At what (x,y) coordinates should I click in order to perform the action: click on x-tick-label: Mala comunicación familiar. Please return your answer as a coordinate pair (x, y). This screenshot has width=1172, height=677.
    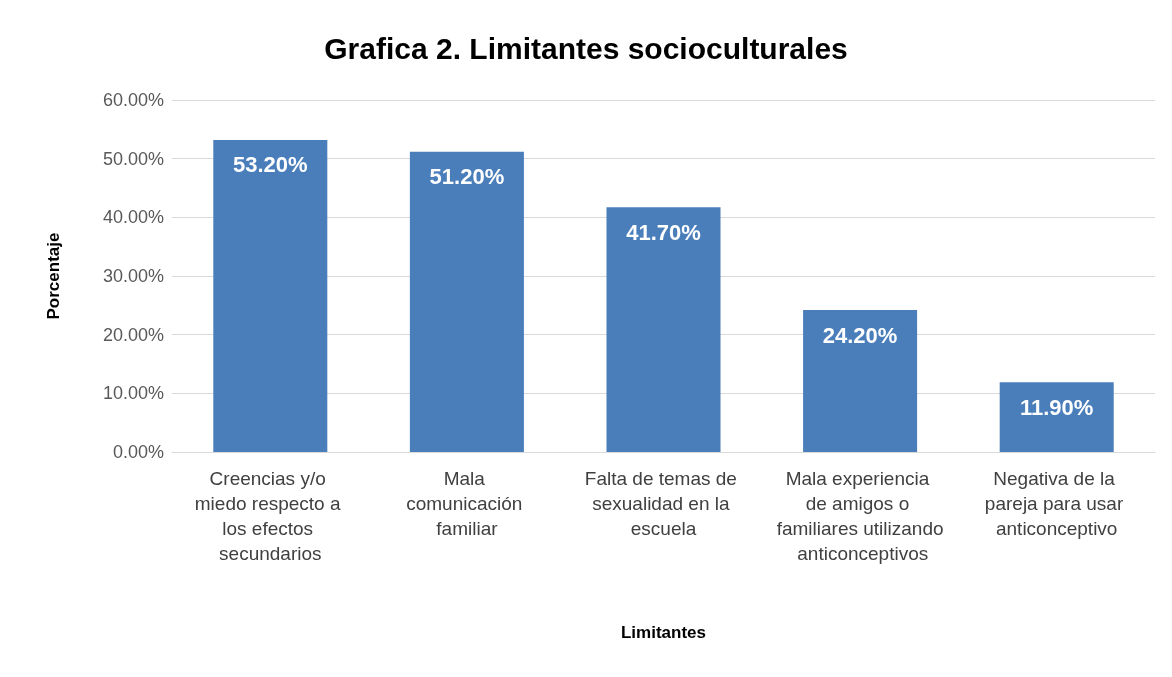
    Looking at the image, I should click on (467, 503).